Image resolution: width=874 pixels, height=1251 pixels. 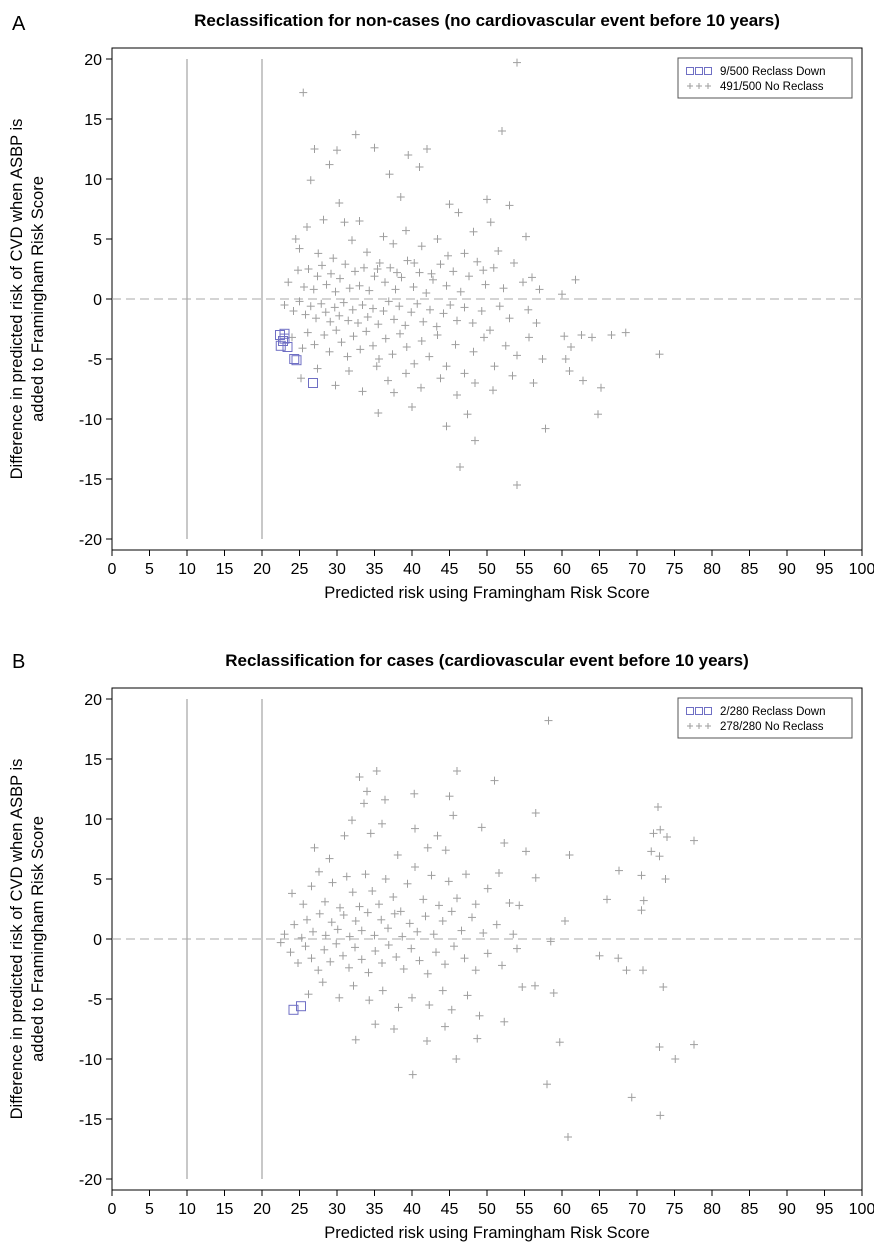 What do you see at coordinates (765, 78) in the screenshot?
I see `legend-box` at bounding box center [765, 78].